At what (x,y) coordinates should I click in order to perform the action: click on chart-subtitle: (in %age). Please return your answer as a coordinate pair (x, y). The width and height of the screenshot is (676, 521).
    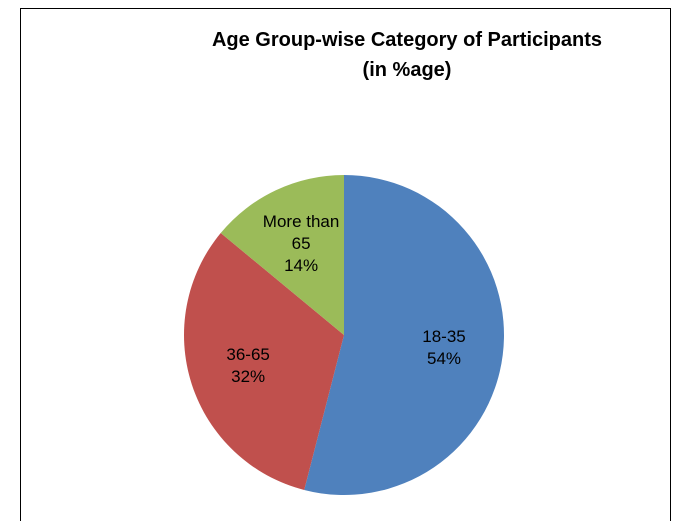
    Looking at the image, I should click on (407, 70).